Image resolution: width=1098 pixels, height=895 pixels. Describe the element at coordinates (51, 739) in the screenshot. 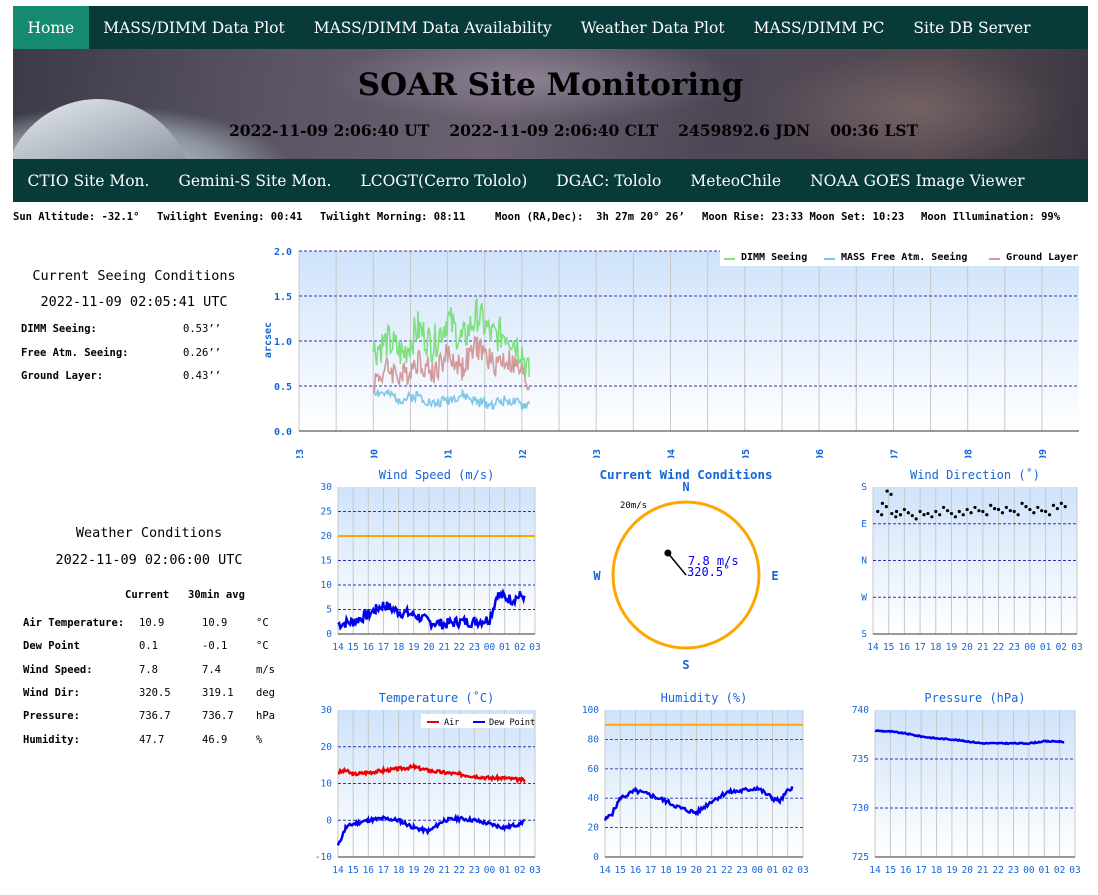

I see `weather-label-5: Humidity:` at that location.